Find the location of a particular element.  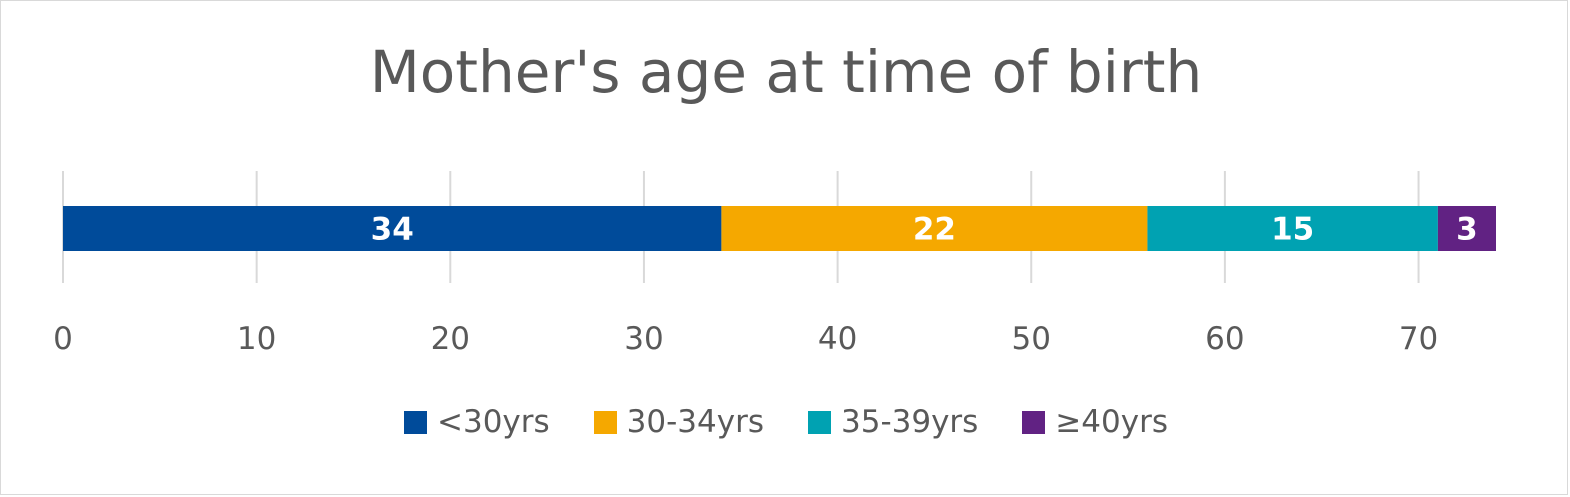

data-label: 22 is located at coordinates (934, 230).